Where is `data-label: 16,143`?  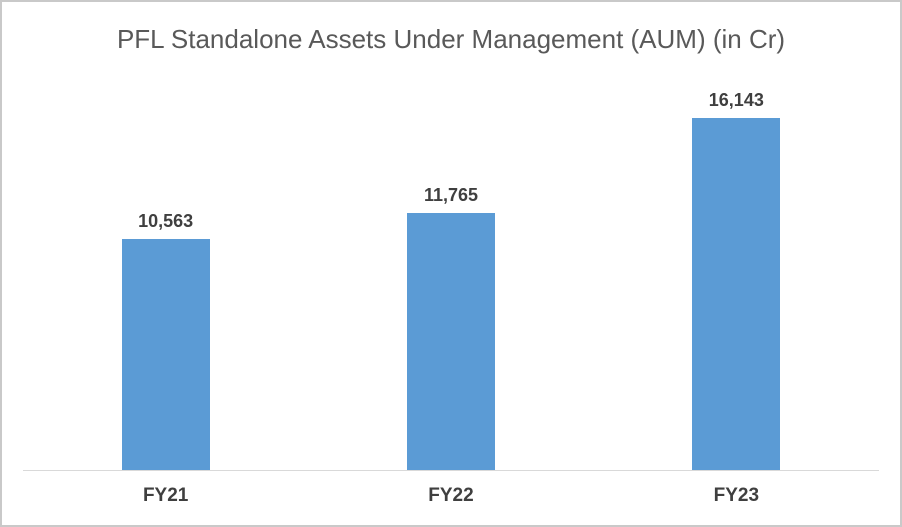 data-label: 16,143 is located at coordinates (736, 100).